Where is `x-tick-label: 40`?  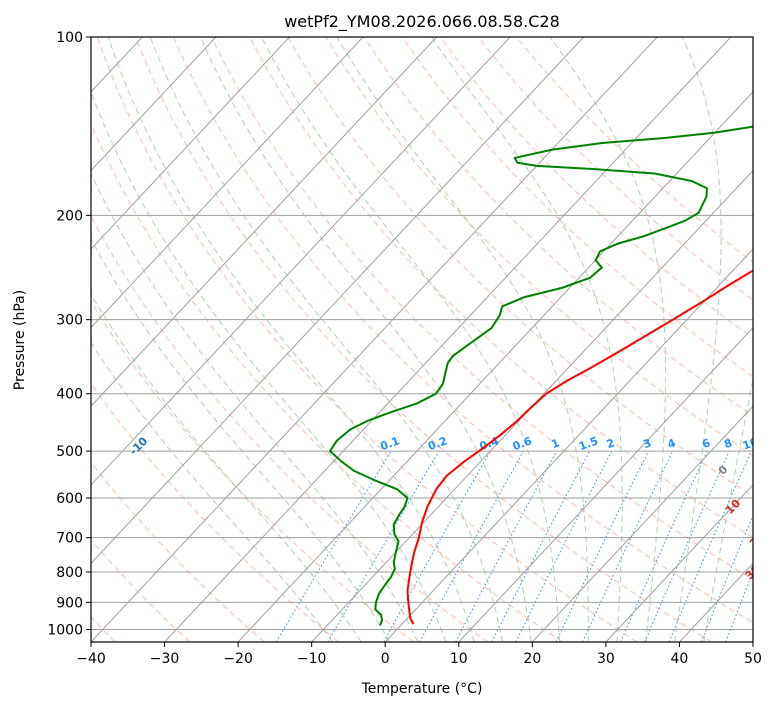
x-tick-label: 40 is located at coordinates (680, 659).